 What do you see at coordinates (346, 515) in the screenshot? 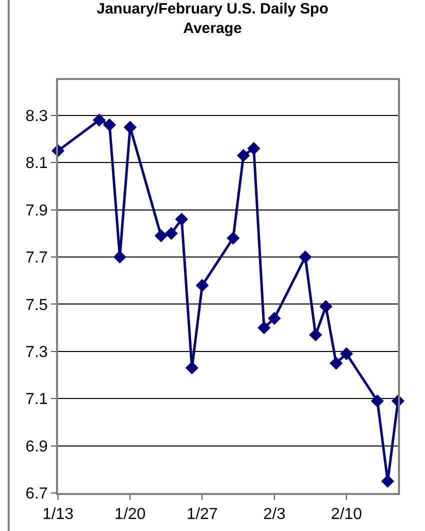
I see `x-tick-label: 2/10` at bounding box center [346, 515].